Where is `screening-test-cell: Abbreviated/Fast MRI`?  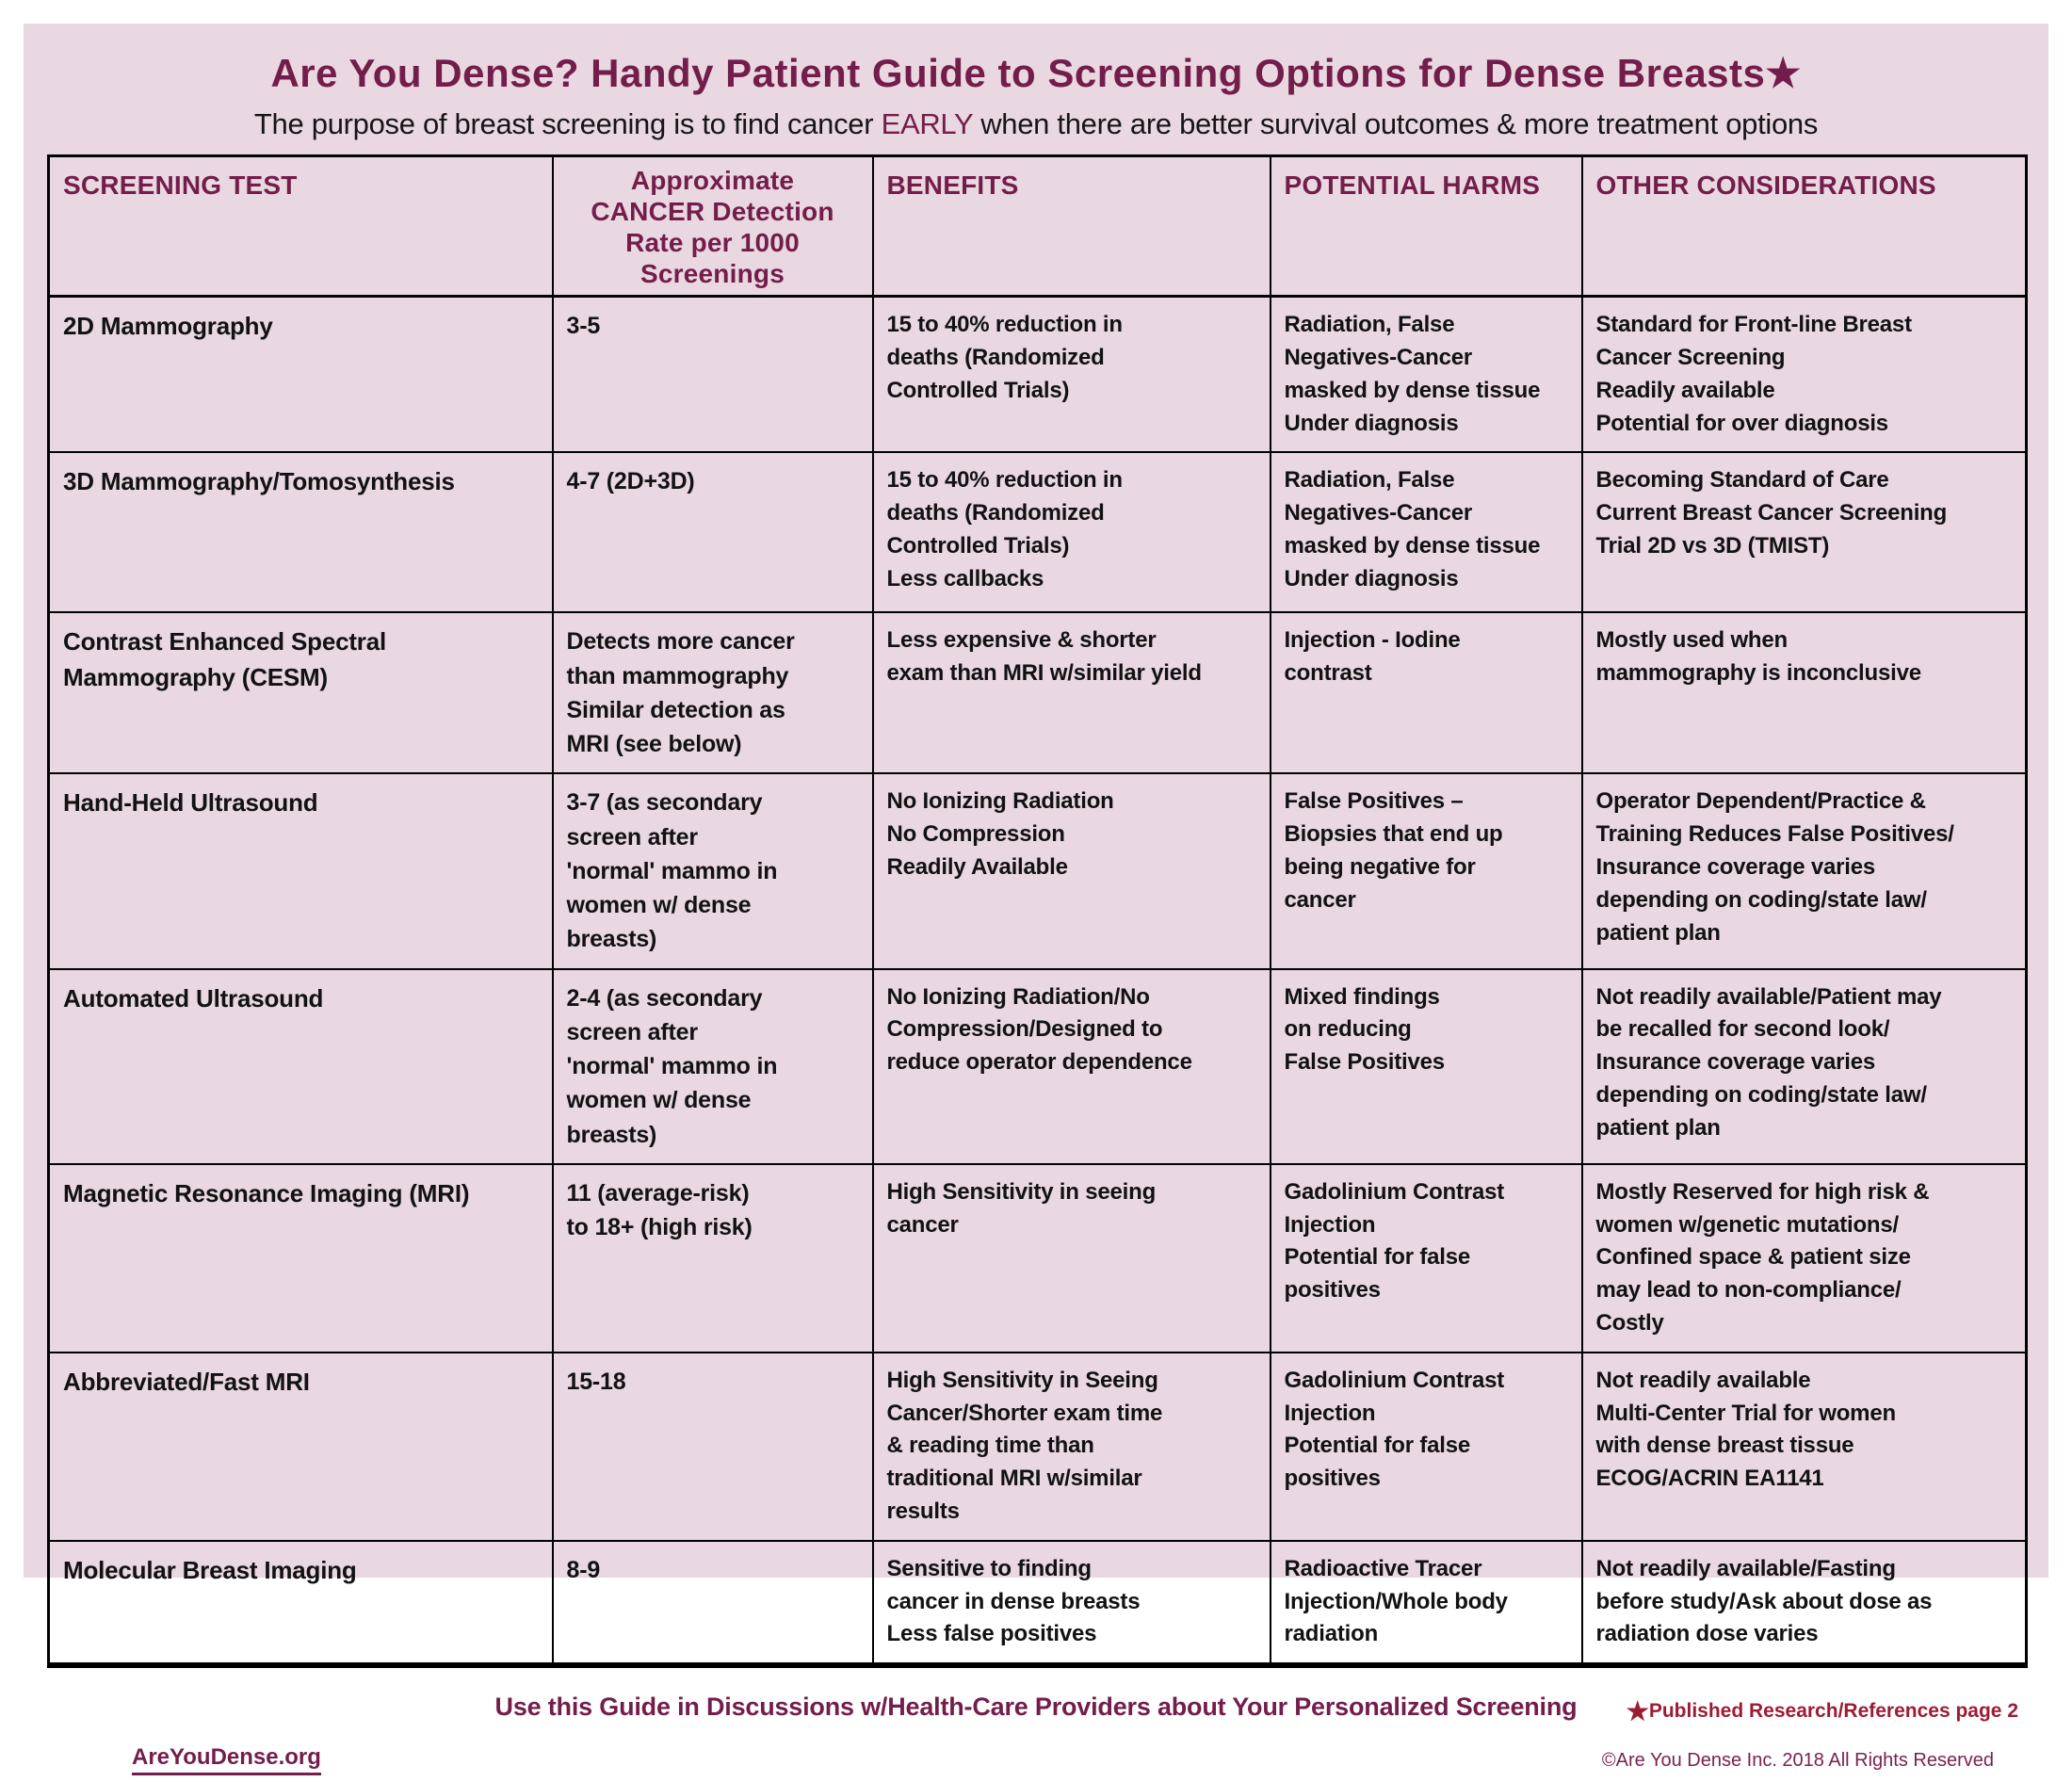 screening-test-cell: Abbreviated/Fast MRI is located at coordinates (300, 1447).